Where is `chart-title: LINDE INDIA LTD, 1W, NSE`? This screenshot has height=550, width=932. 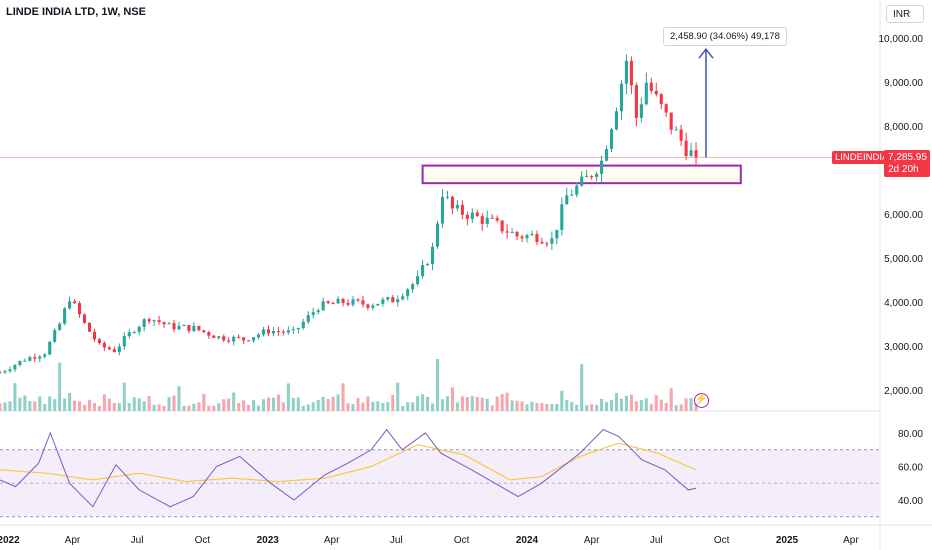 chart-title: LINDE INDIA LTD, 1W, NSE is located at coordinates (76, 12).